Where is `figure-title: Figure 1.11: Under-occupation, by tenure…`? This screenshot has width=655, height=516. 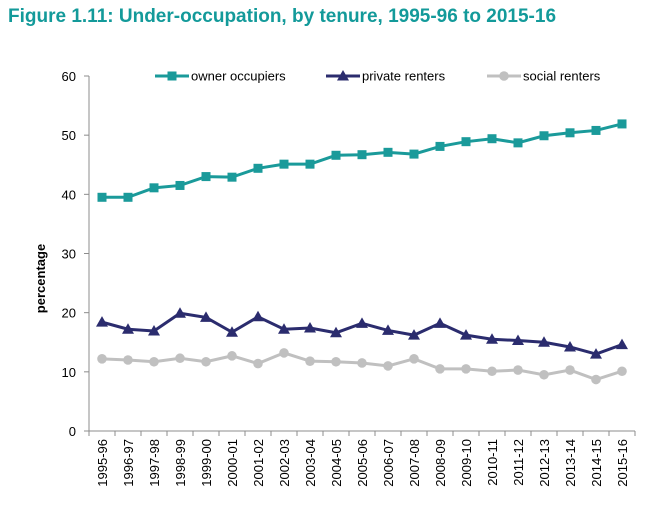 figure-title: Figure 1.11: Under-occupation, by tenure… is located at coordinates (282, 16).